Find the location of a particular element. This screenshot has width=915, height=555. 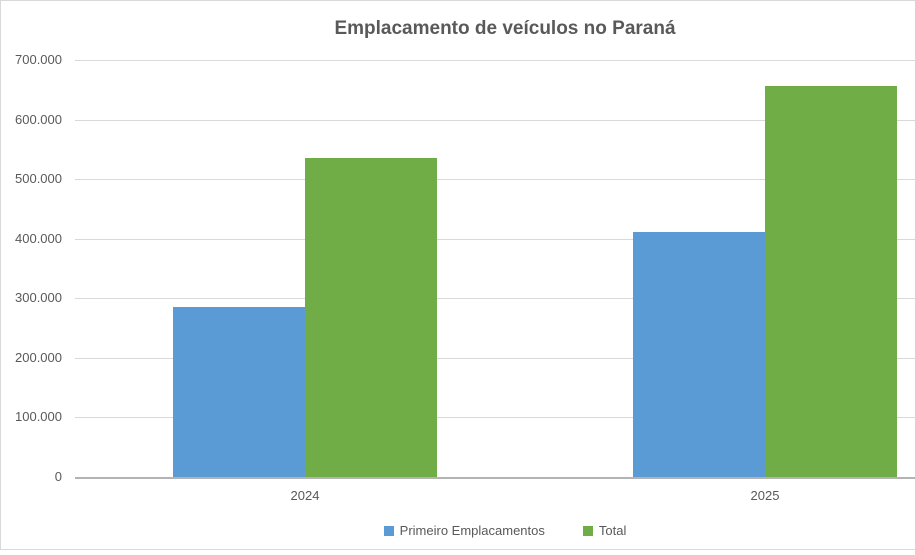

y-axis-tick-label: 100.000 is located at coordinates (38, 417).